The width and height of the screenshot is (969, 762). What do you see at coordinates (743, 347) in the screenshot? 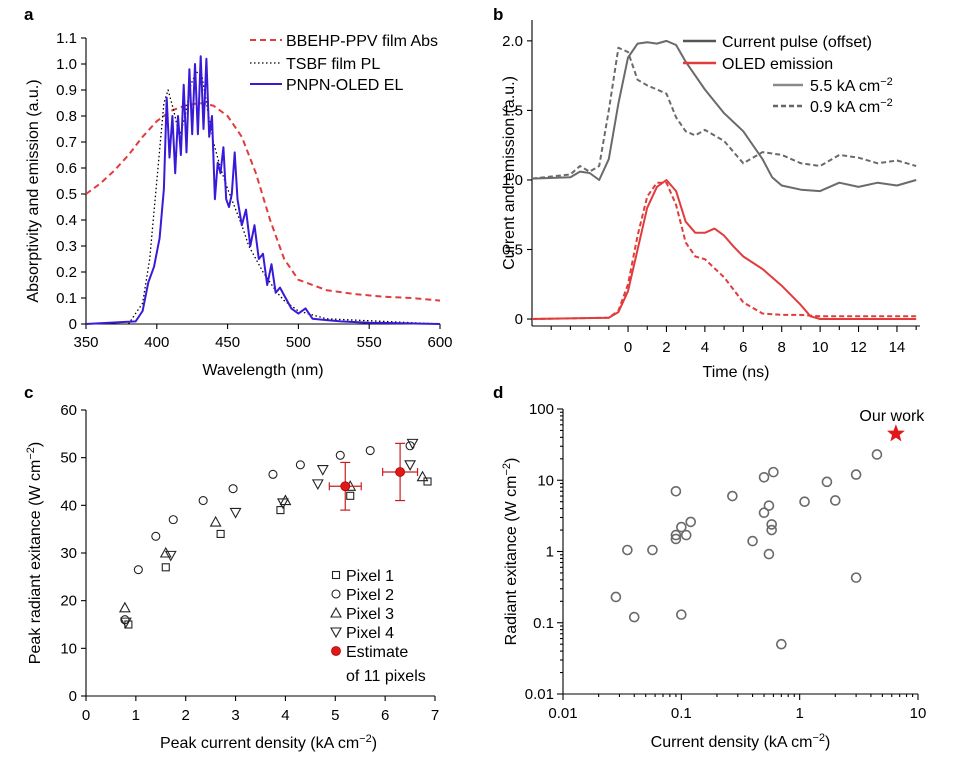
I see `x-tick-label-b: 6` at bounding box center [743, 347].